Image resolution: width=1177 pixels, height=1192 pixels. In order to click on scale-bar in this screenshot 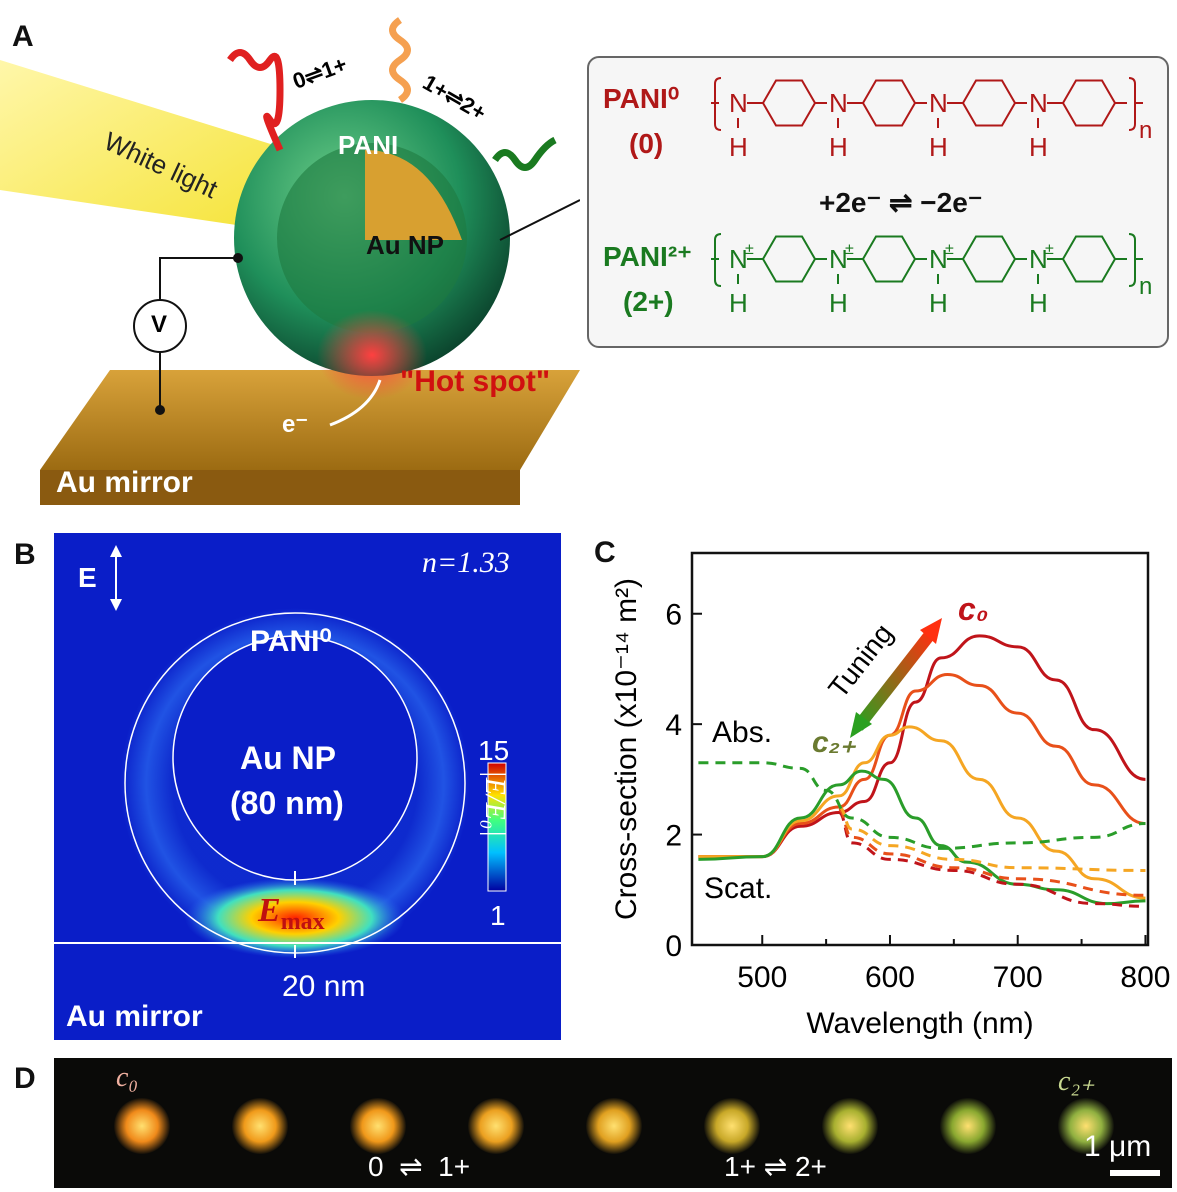, I will do `click(1135, 1173)`.